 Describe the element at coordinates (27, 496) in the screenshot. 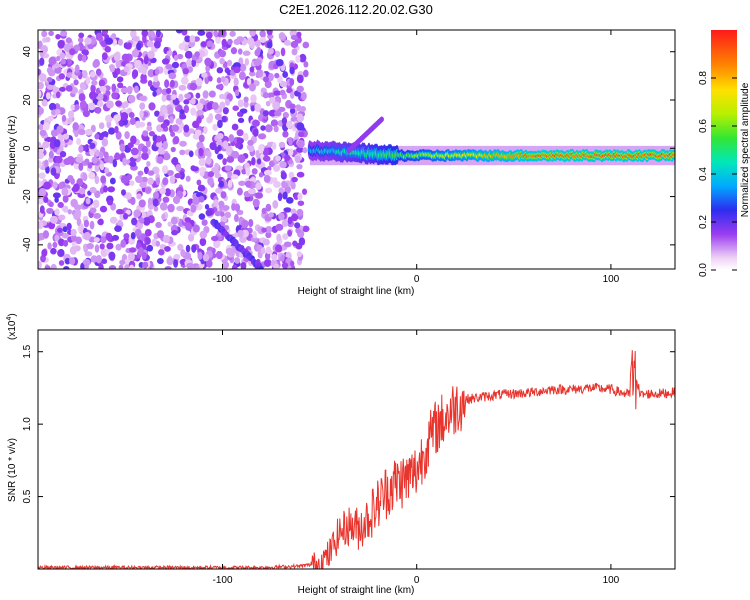

I see `y-tick-label: 0.5` at that location.